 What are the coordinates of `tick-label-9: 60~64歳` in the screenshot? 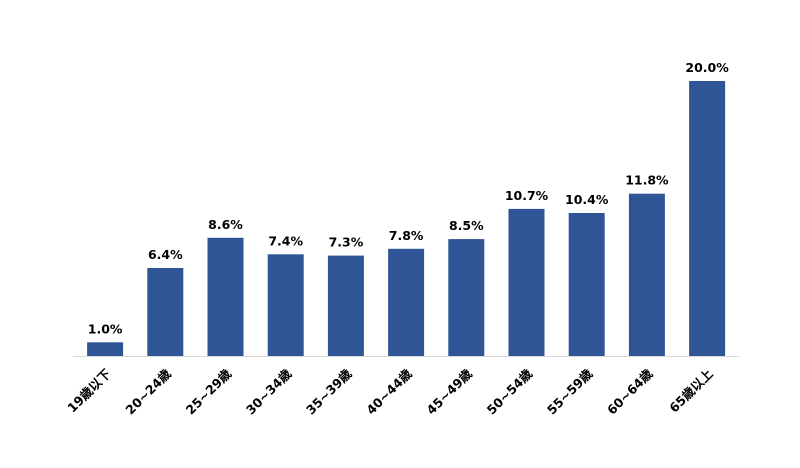 It's located at (630, 392).